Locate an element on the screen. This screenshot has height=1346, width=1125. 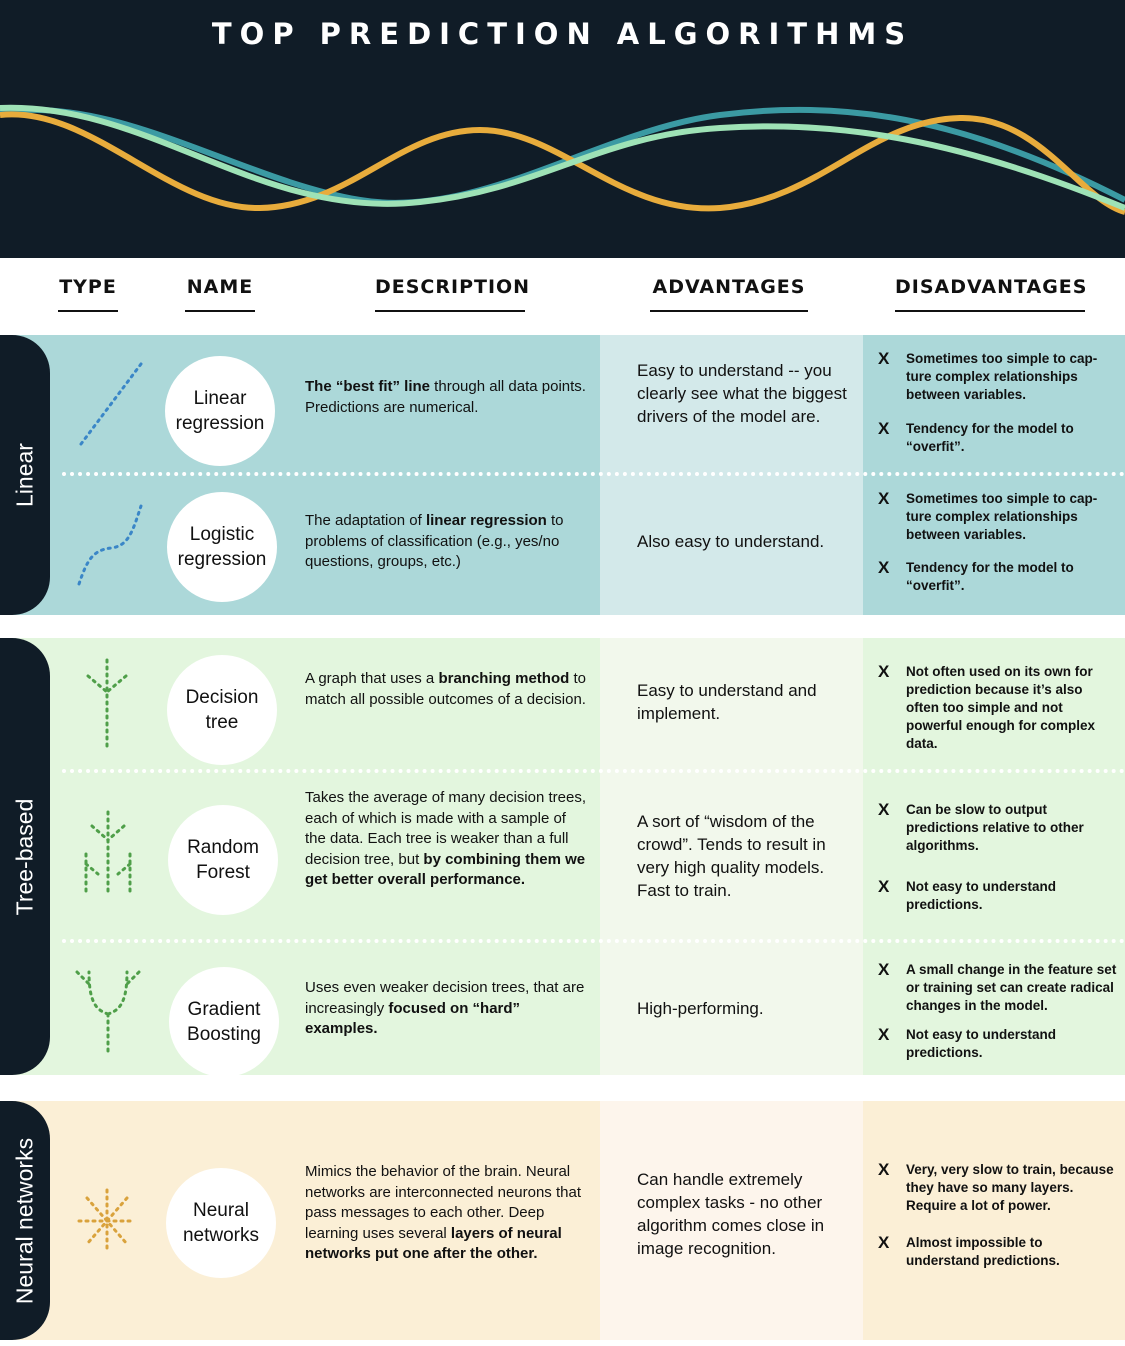
algorithm-name-gradient-boosting: Gradient Boosting is located at coordinates (224, 1022).